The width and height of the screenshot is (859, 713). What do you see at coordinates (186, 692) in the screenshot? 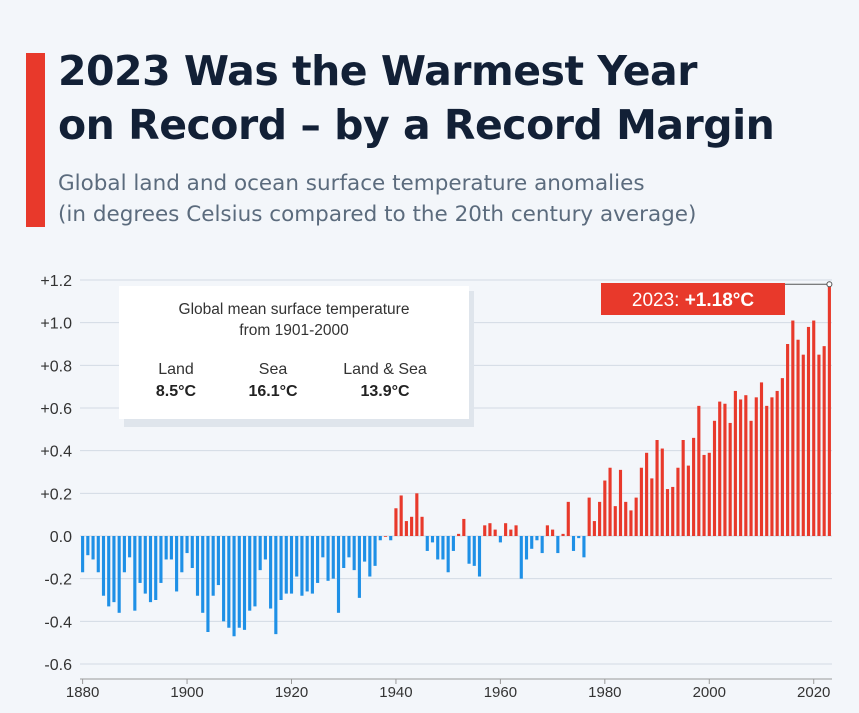
I see `x-tick-label: 1900` at bounding box center [186, 692].